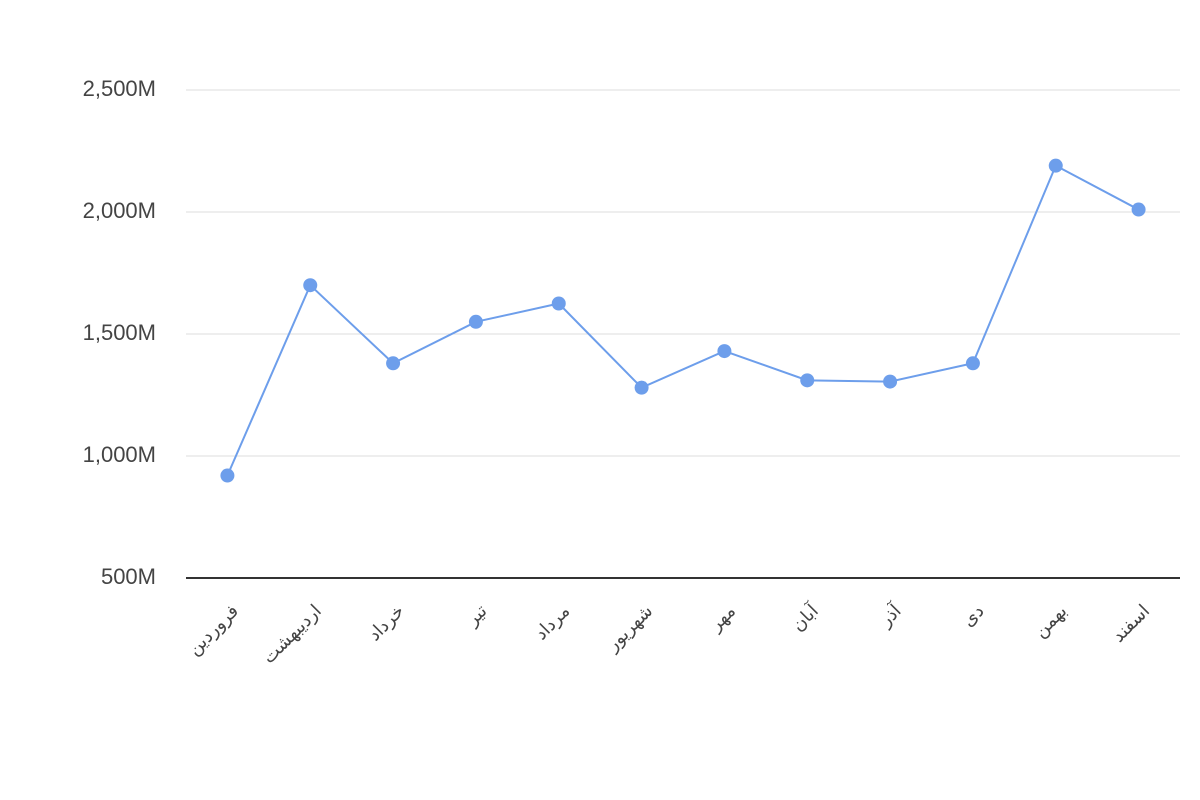  I want to click on x-tick-label: مرداد, so click(553, 623).